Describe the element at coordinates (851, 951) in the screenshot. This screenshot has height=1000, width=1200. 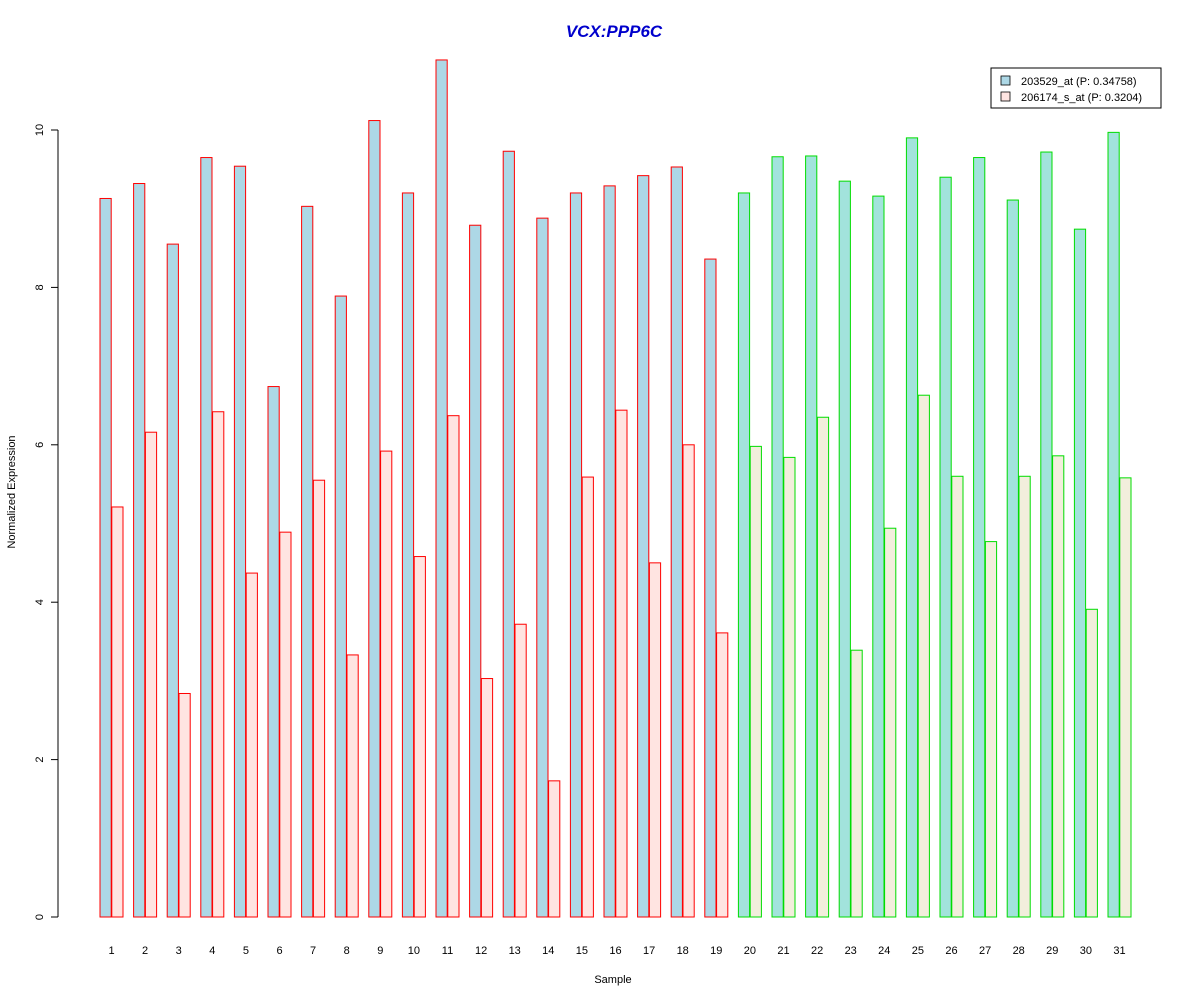
I see `x-tick-label-23: 23` at that location.